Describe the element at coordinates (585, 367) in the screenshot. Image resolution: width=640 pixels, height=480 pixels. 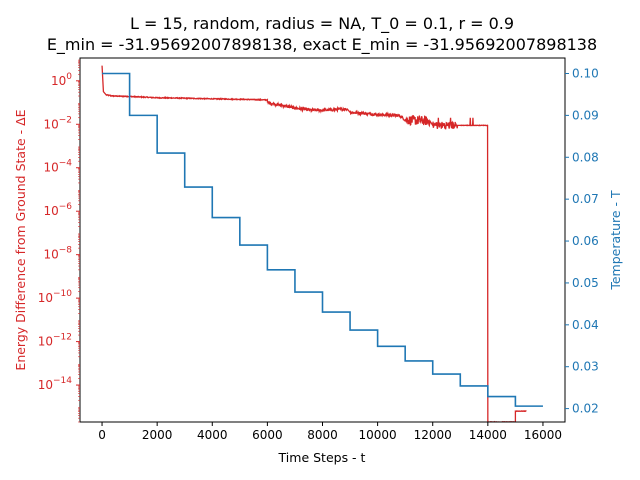
I see `right-y-tick-label: 0.03` at that location.